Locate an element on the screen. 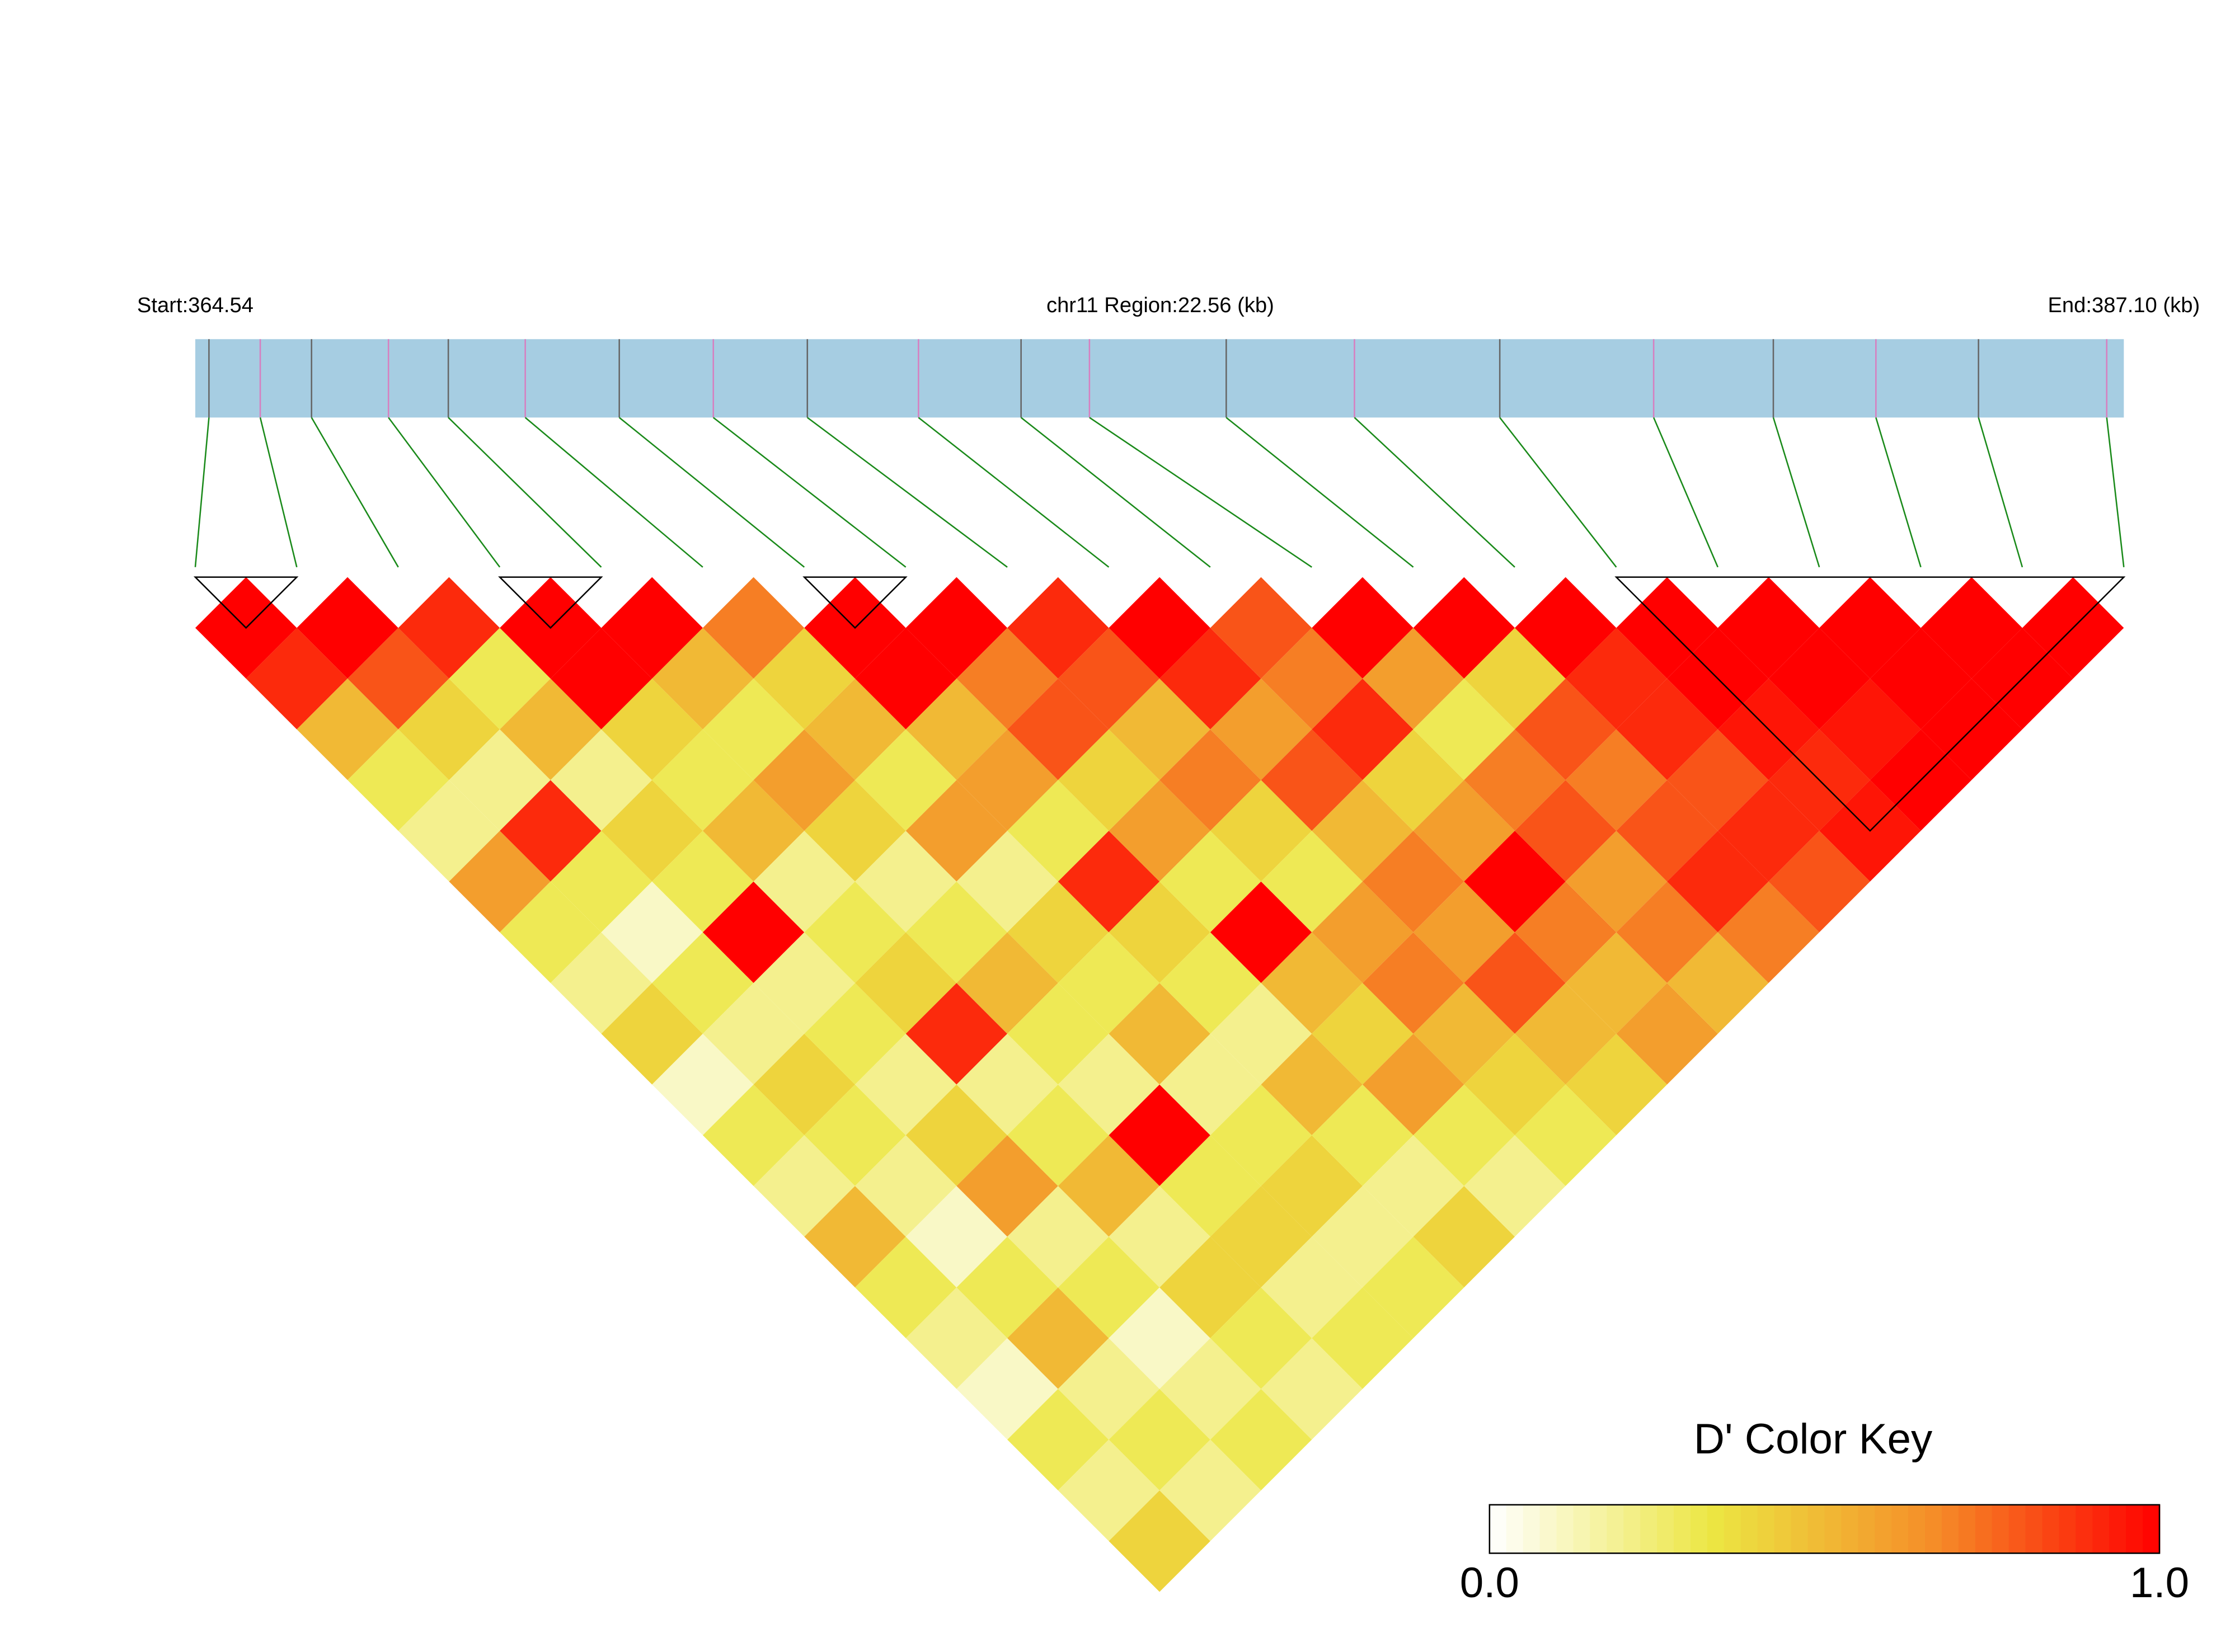  start-label: Start:364.54 is located at coordinates (195, 305).